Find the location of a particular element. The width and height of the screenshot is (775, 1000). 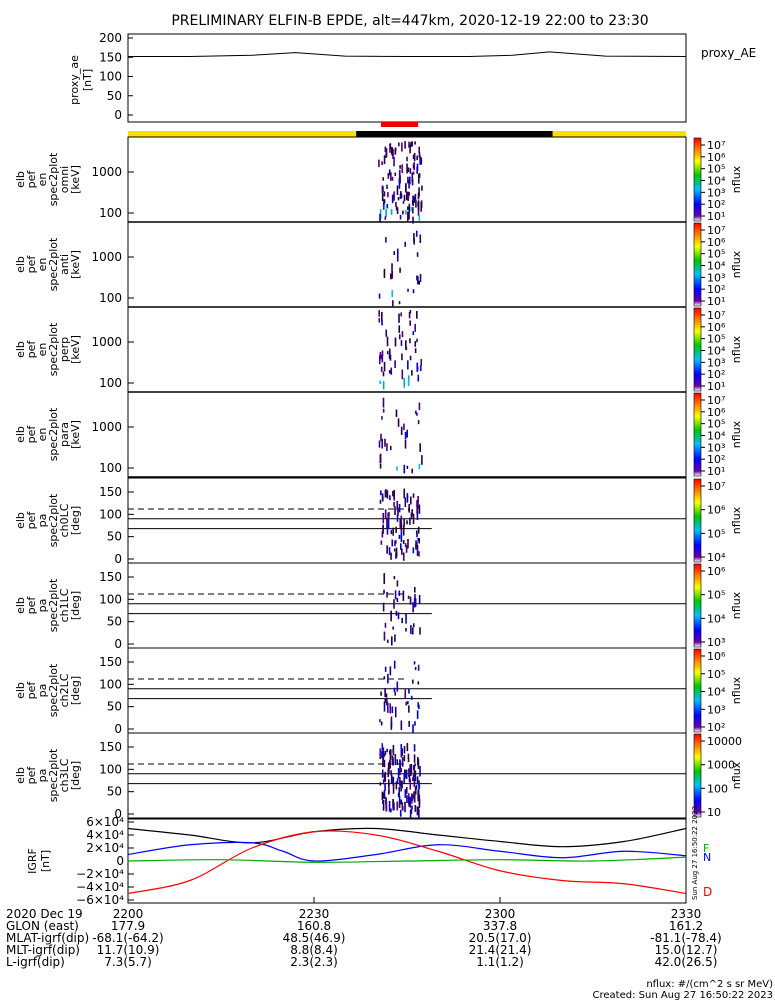

spectrogram-ylabel: [keV] is located at coordinates (75, 434).